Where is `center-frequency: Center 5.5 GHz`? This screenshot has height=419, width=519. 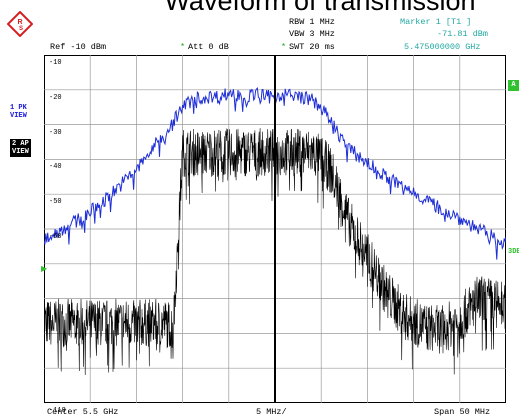
center-frequency: Center 5.5 GHz is located at coordinates (83, 412).